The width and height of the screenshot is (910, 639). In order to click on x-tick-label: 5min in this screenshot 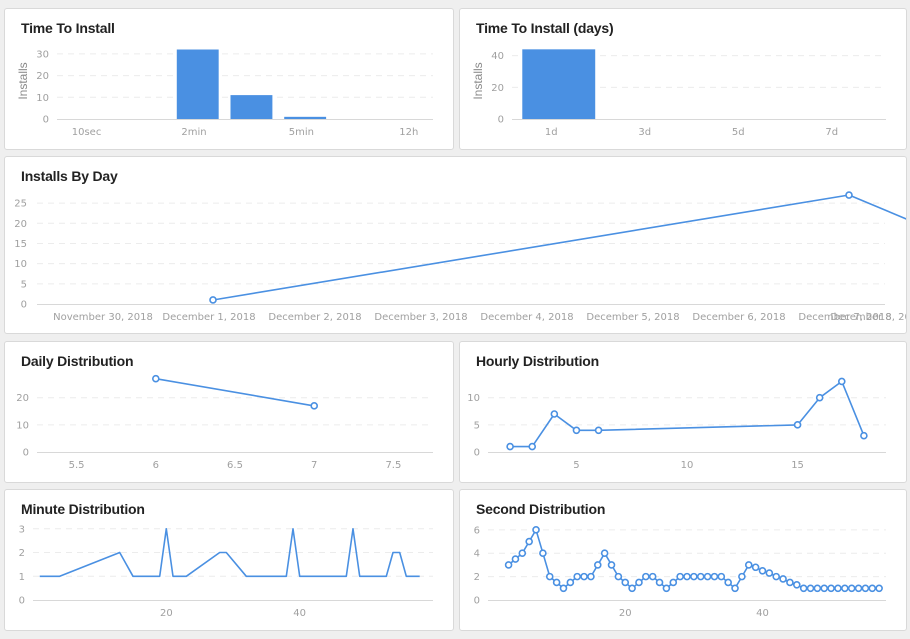, I will do `click(301, 132)`.